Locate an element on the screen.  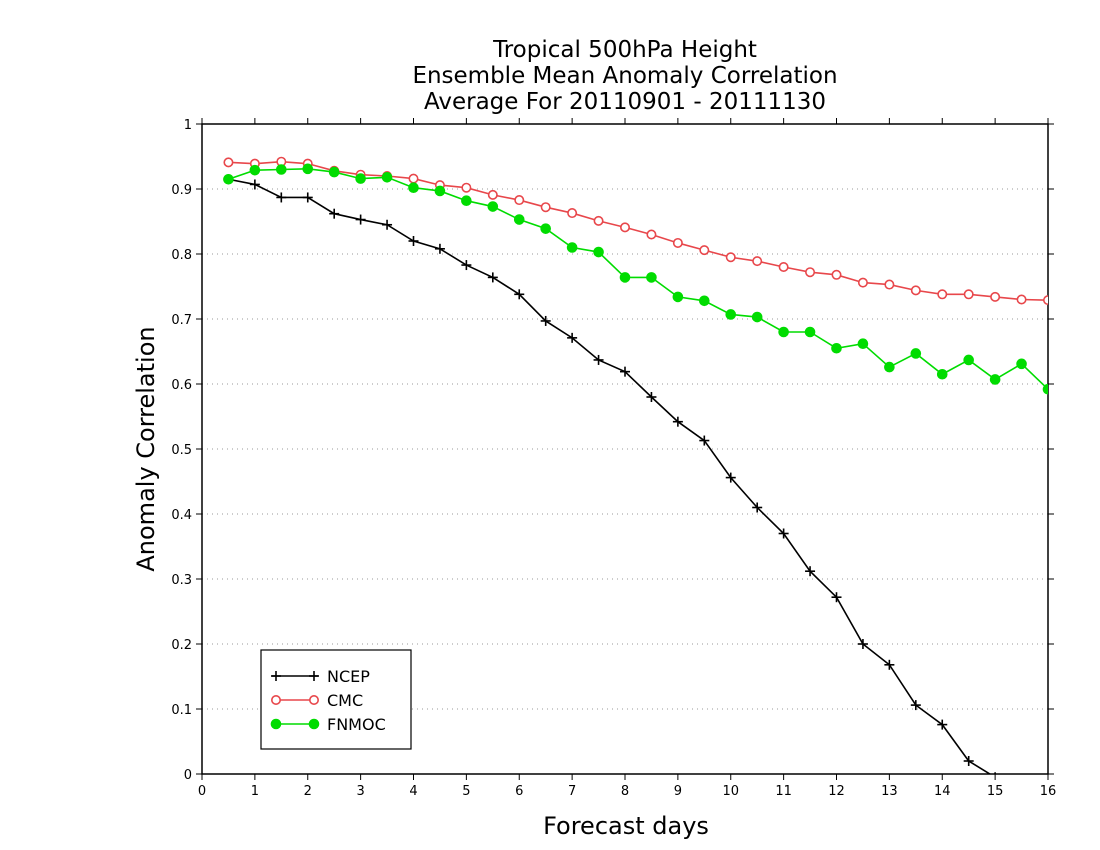
y-axis-title: Anomaly Correlation is located at coordinates (146, 448).